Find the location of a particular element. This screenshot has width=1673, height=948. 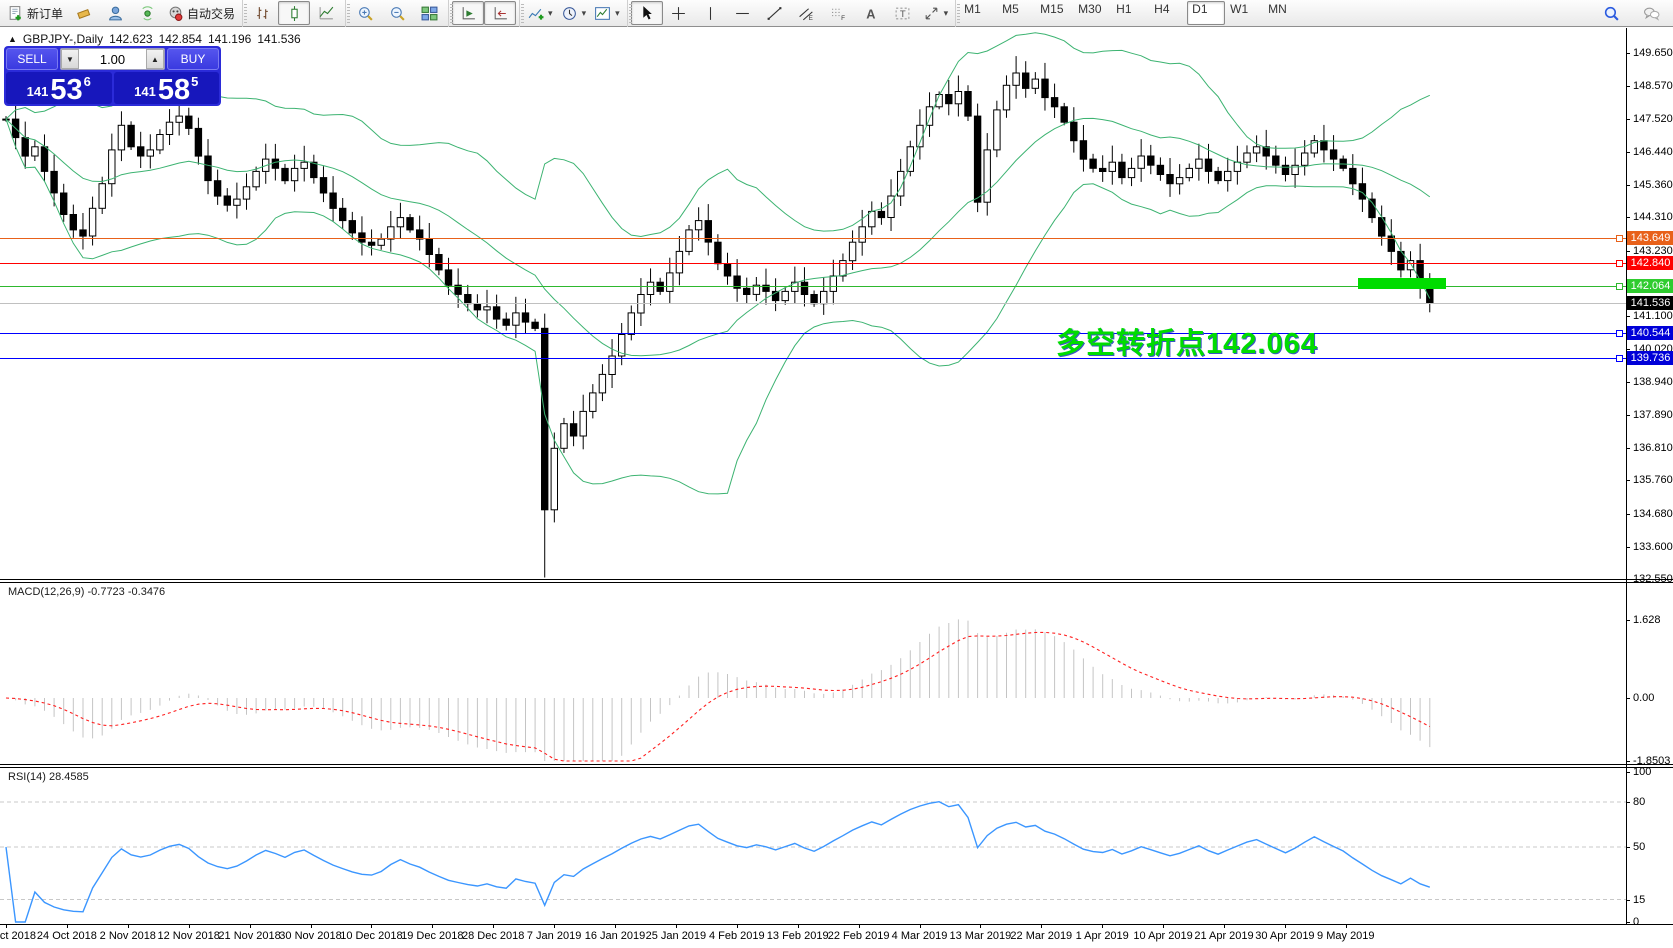

collapse-panel-icon: ▲ is located at coordinates (12, 39).